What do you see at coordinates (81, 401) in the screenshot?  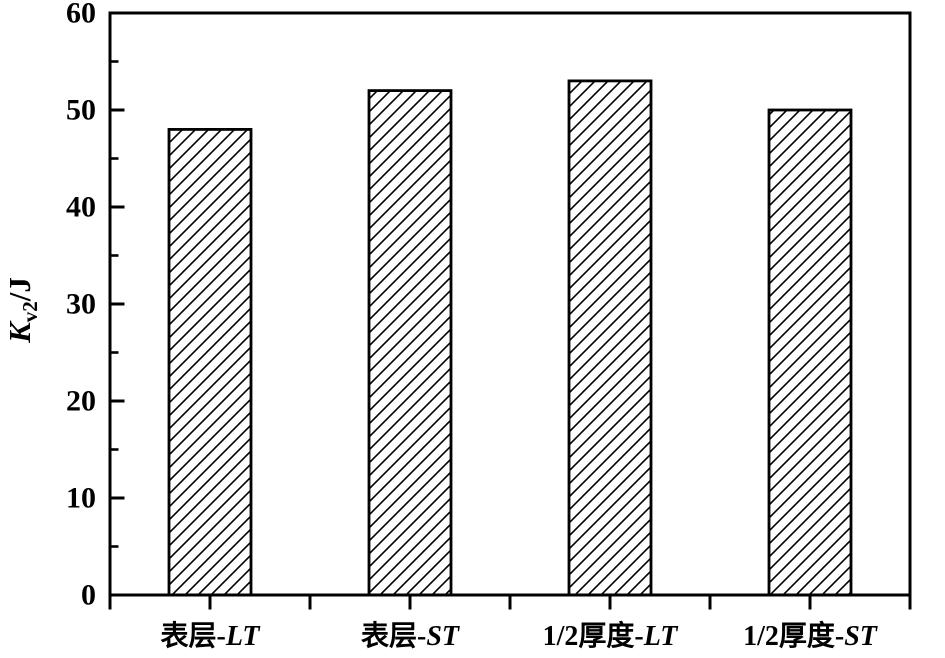 I see `y-tick-label: 20` at bounding box center [81, 401].